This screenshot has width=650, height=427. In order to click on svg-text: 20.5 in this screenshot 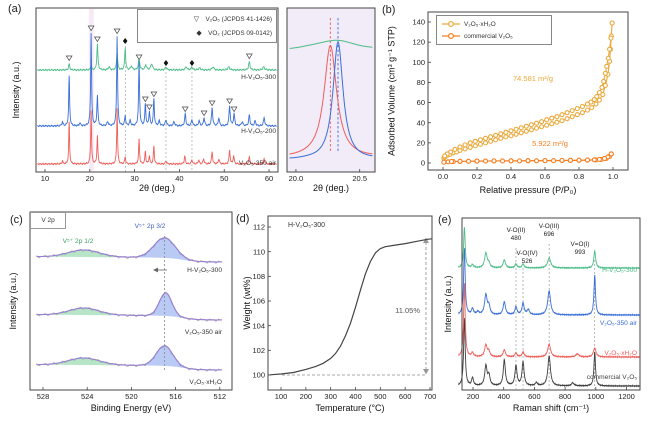, I will do `click(359, 178)`.